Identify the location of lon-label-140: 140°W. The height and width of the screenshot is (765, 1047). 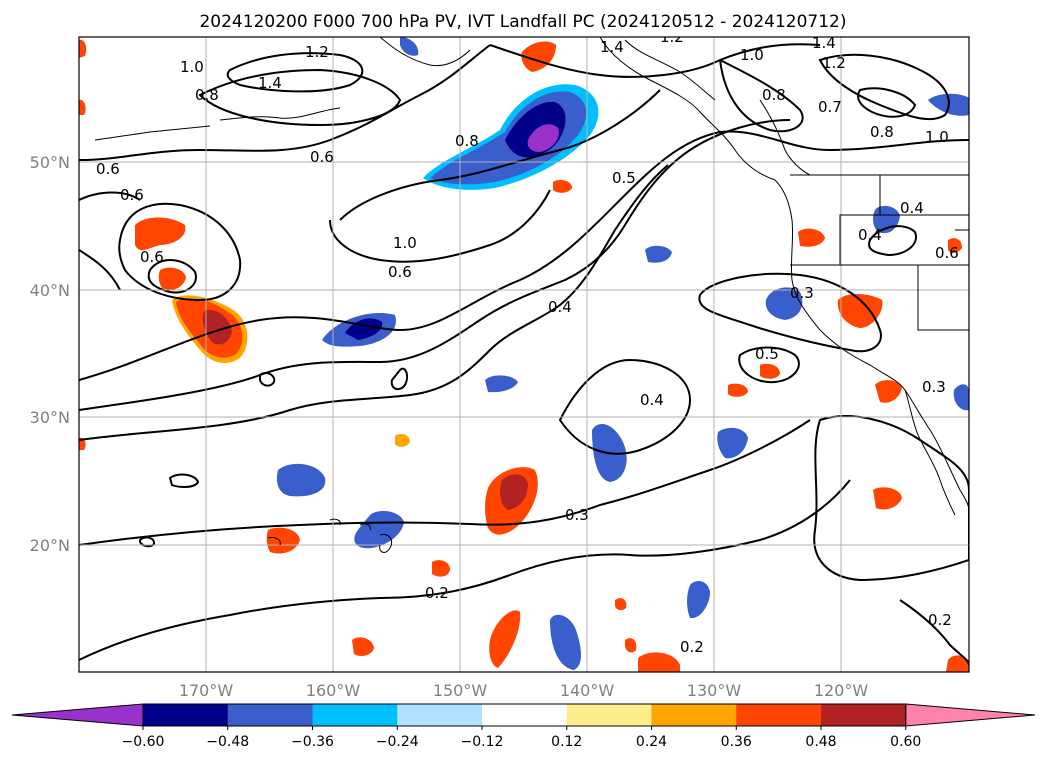
(587, 690).